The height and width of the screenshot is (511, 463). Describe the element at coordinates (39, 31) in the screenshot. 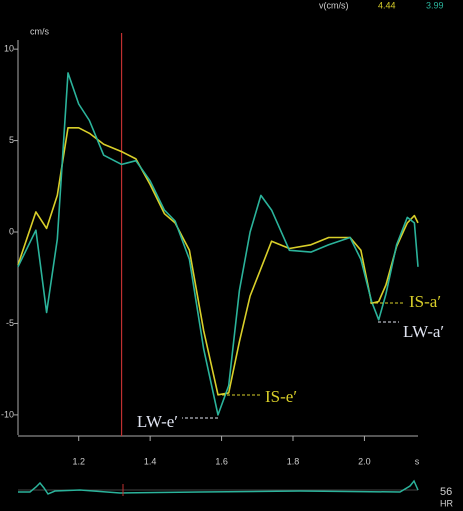

I see `y-axis-label: cm/s` at that location.